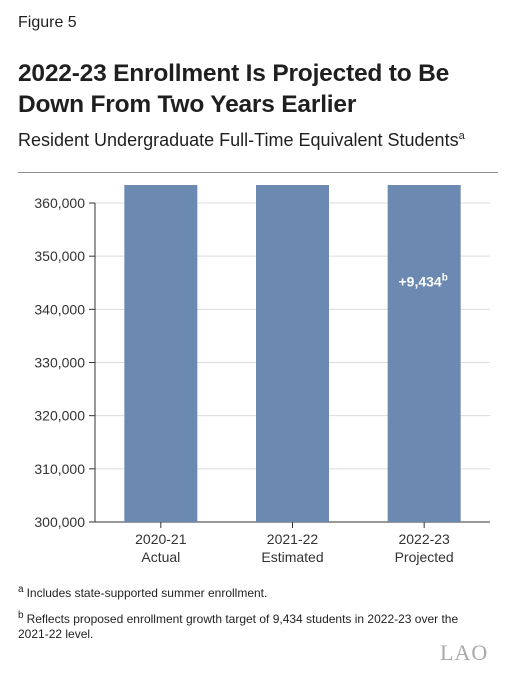 The width and height of the screenshot is (520, 677). What do you see at coordinates (258, 172) in the screenshot?
I see `title-divider` at bounding box center [258, 172].